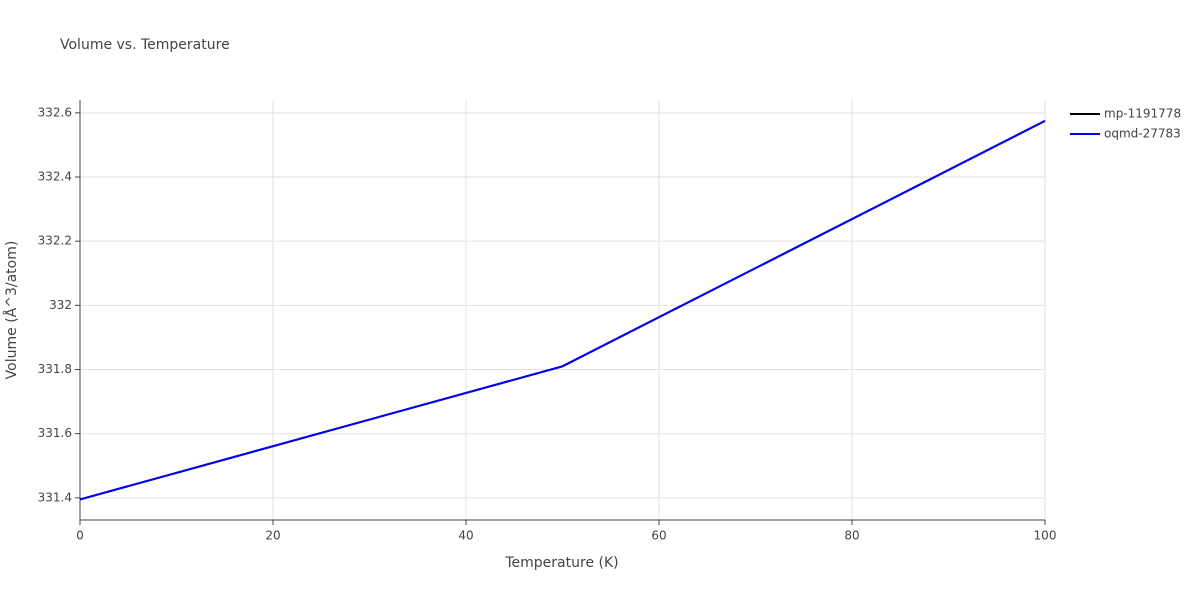  What do you see at coordinates (55, 112) in the screenshot?
I see `y-tick-label: 332.6` at bounding box center [55, 112].